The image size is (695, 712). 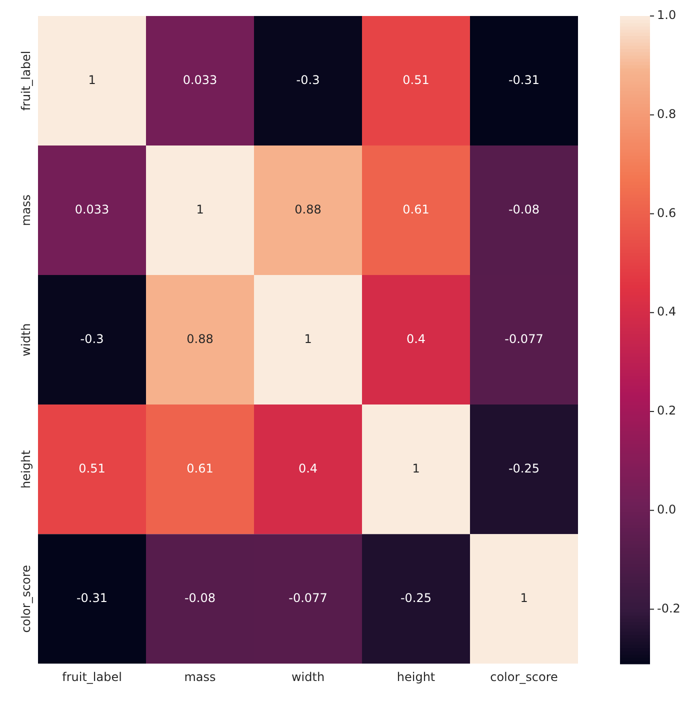 What do you see at coordinates (666, 113) in the screenshot?
I see `color-bar-label: 0.8` at bounding box center [666, 113].